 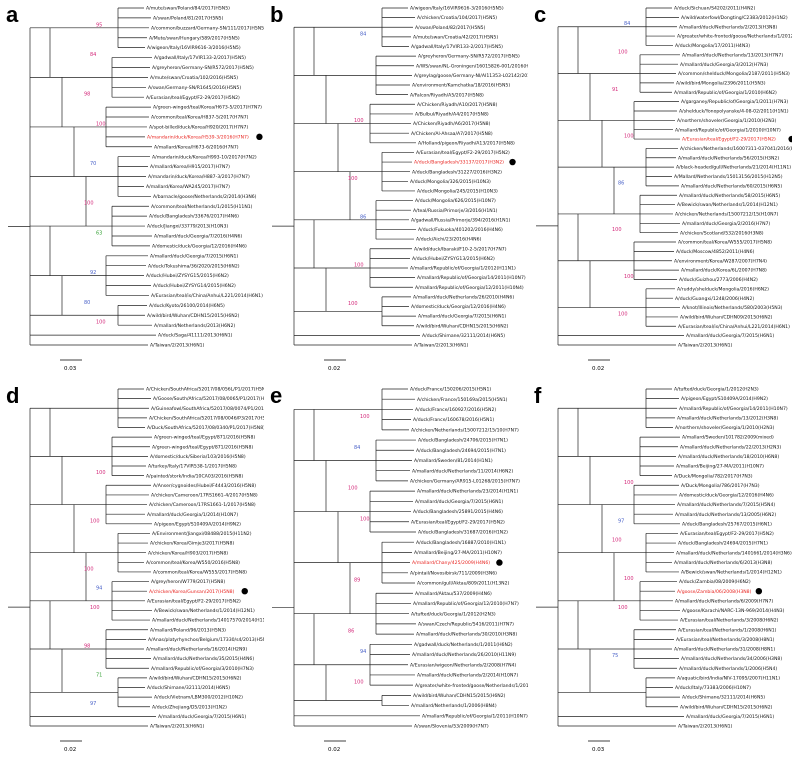 What do you see at coordinates (727, 418) in the screenshot?
I see `tip-label: A/mallard/duck/Netherlands/13/2012(H3N8)` at bounding box center [727, 418].